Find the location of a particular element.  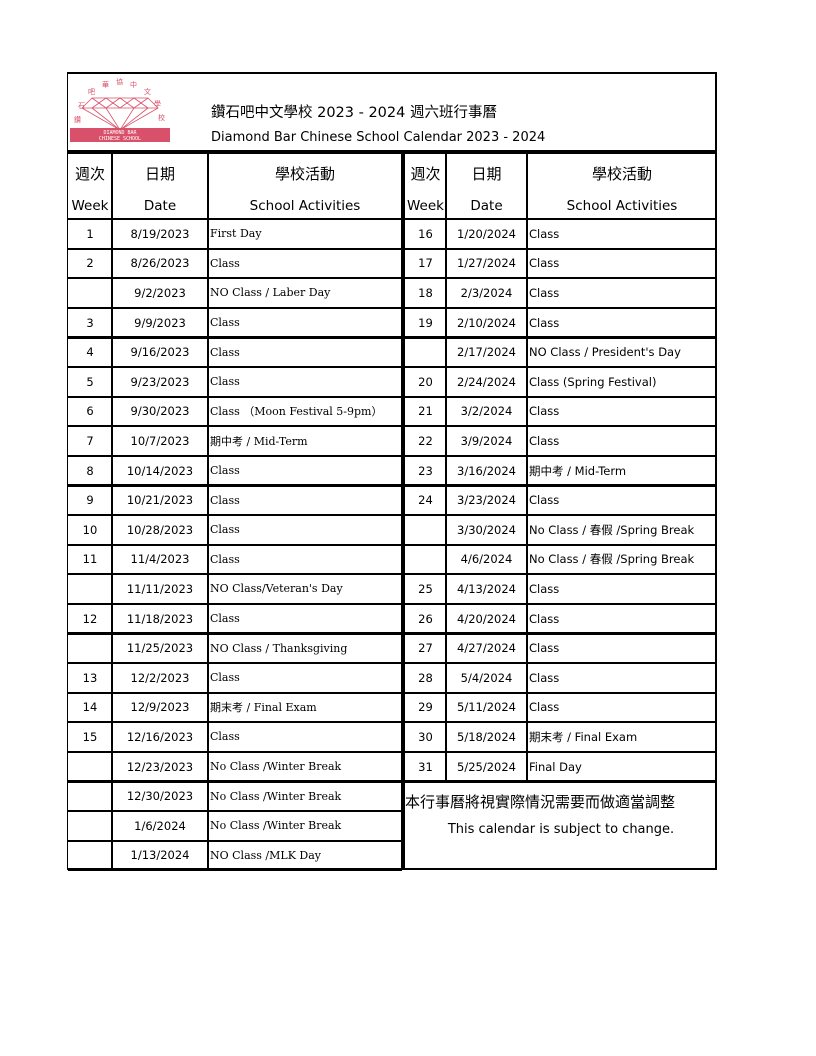

school-logo: 鑽石吧 華協中 文學校 DIAMOND BAR CHINESE SCHOOL is located at coordinates (120, 109).